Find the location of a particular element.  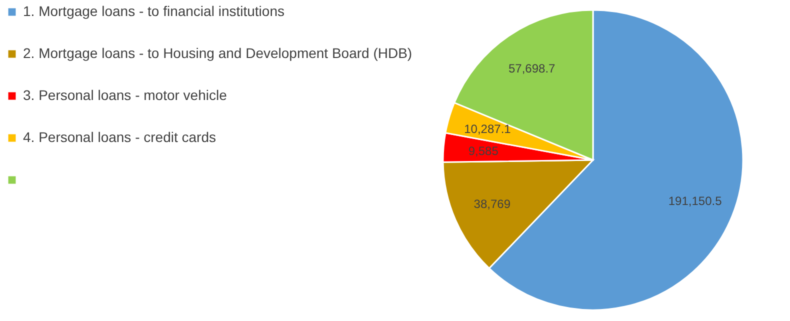

legend-label: 1. Mortgage loans - to financial institutions is located at coordinates (153, 11).